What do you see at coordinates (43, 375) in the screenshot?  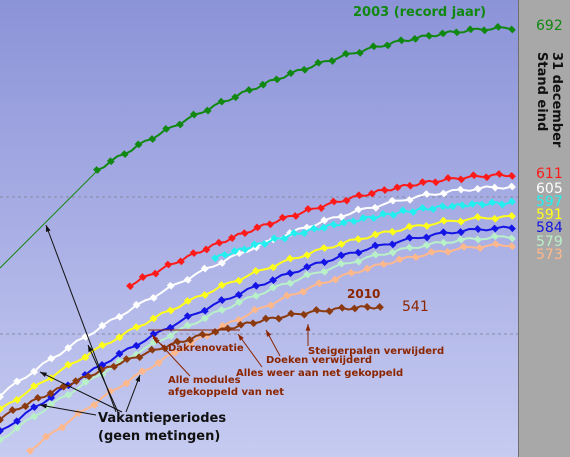 I see `arrow-vakantie-3-head` at bounding box center [43, 375].